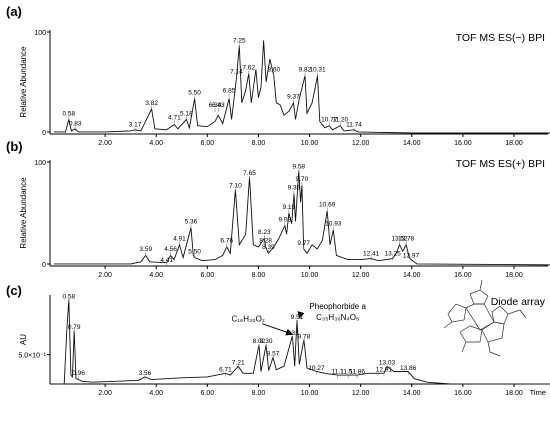 This screenshot has width=550, height=421. I want to click on panel-3-annotation: C₃₅H₃₆N₄O₅, so click(337, 317).